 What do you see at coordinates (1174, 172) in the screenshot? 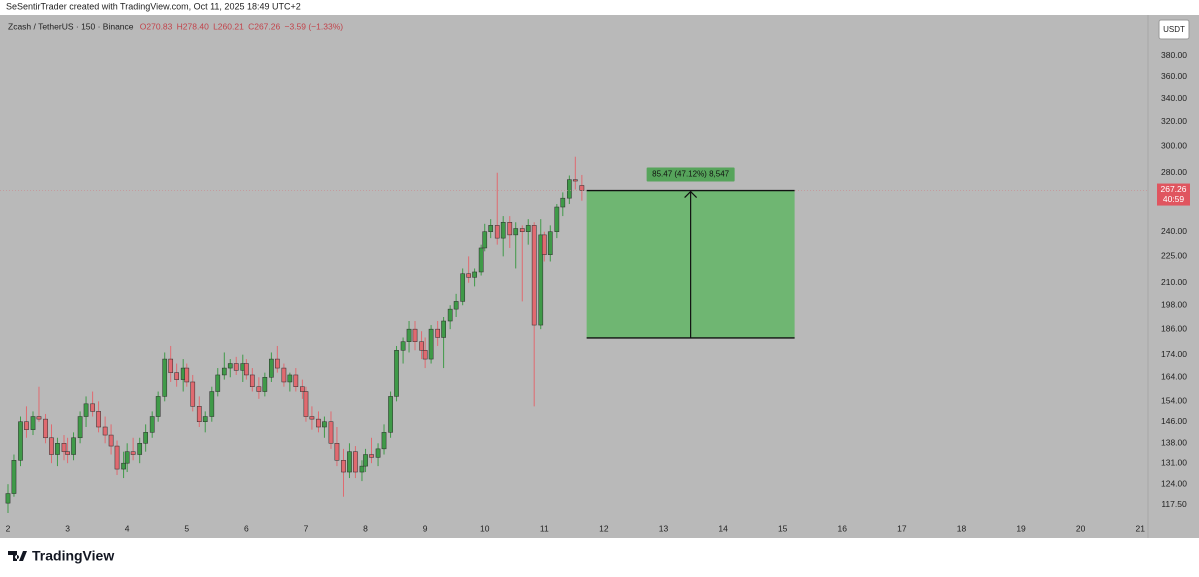
I see `y-tick-label: 280.00` at bounding box center [1174, 172].